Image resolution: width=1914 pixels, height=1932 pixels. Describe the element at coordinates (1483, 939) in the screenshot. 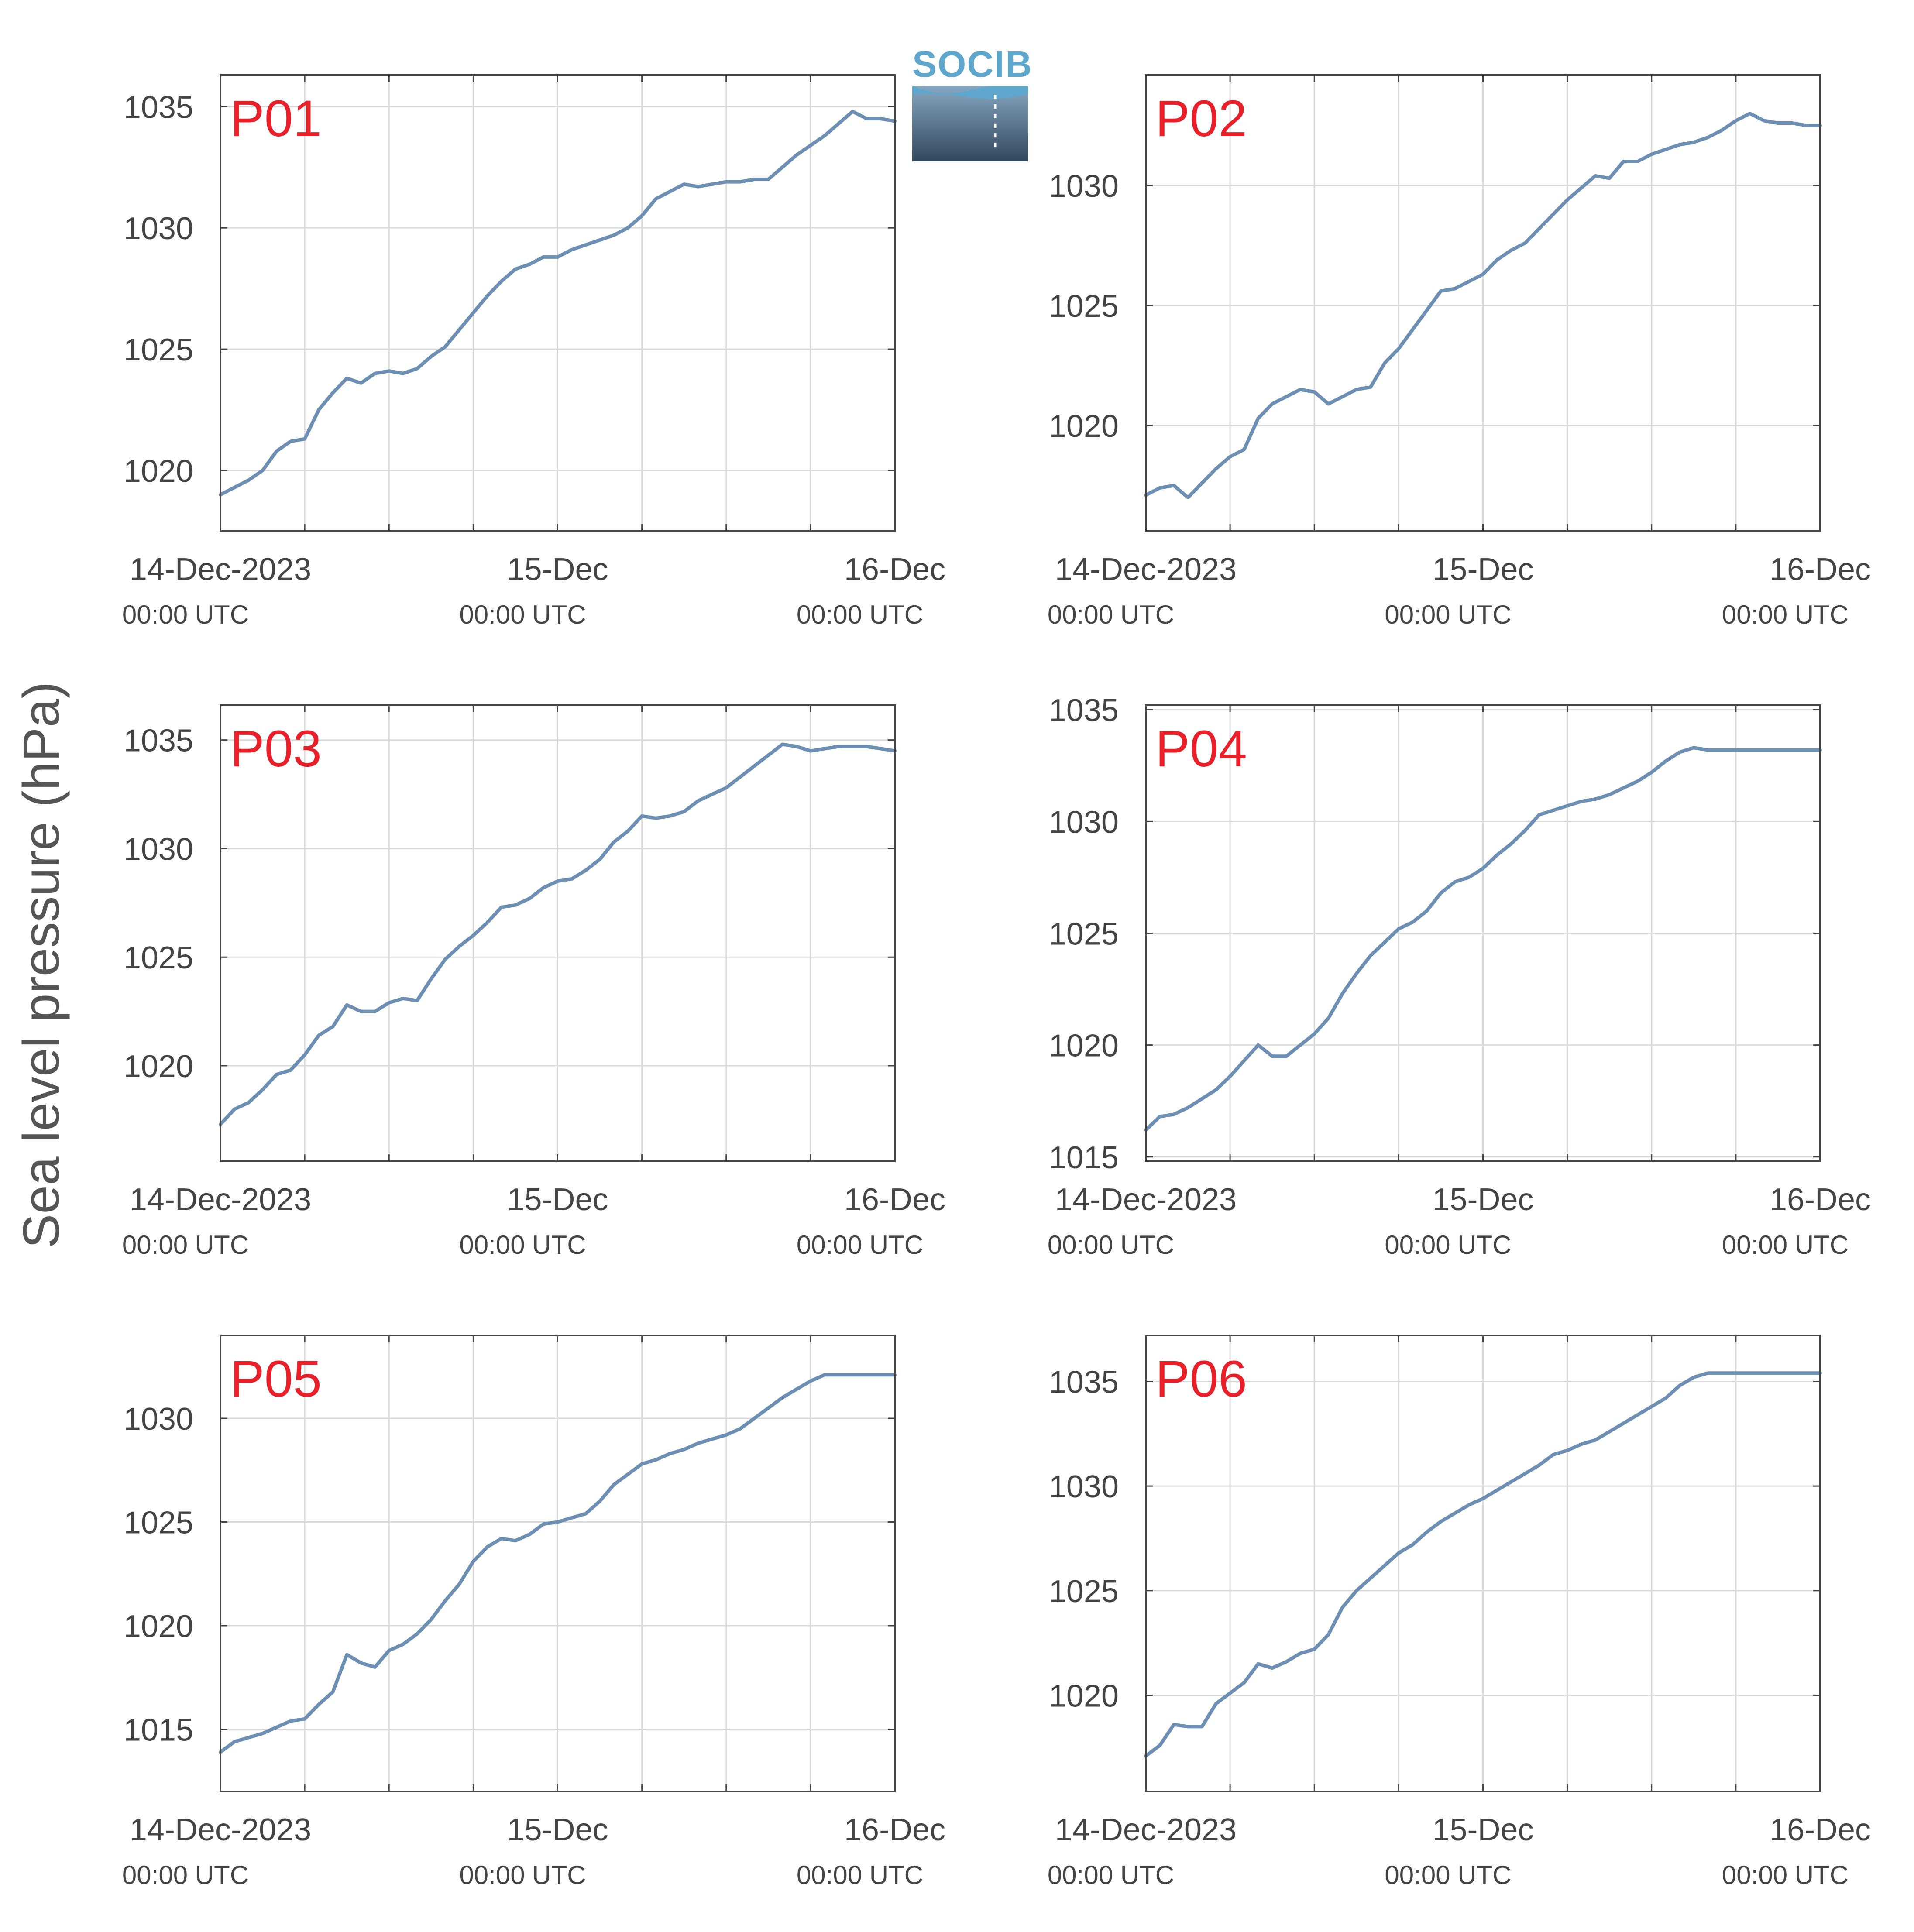

I see `series-line-p04` at that location.